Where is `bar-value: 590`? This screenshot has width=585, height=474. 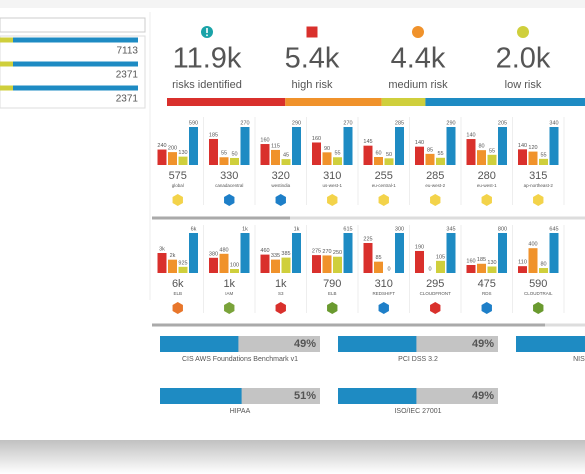 bar-value: 590 is located at coordinates (193, 123).